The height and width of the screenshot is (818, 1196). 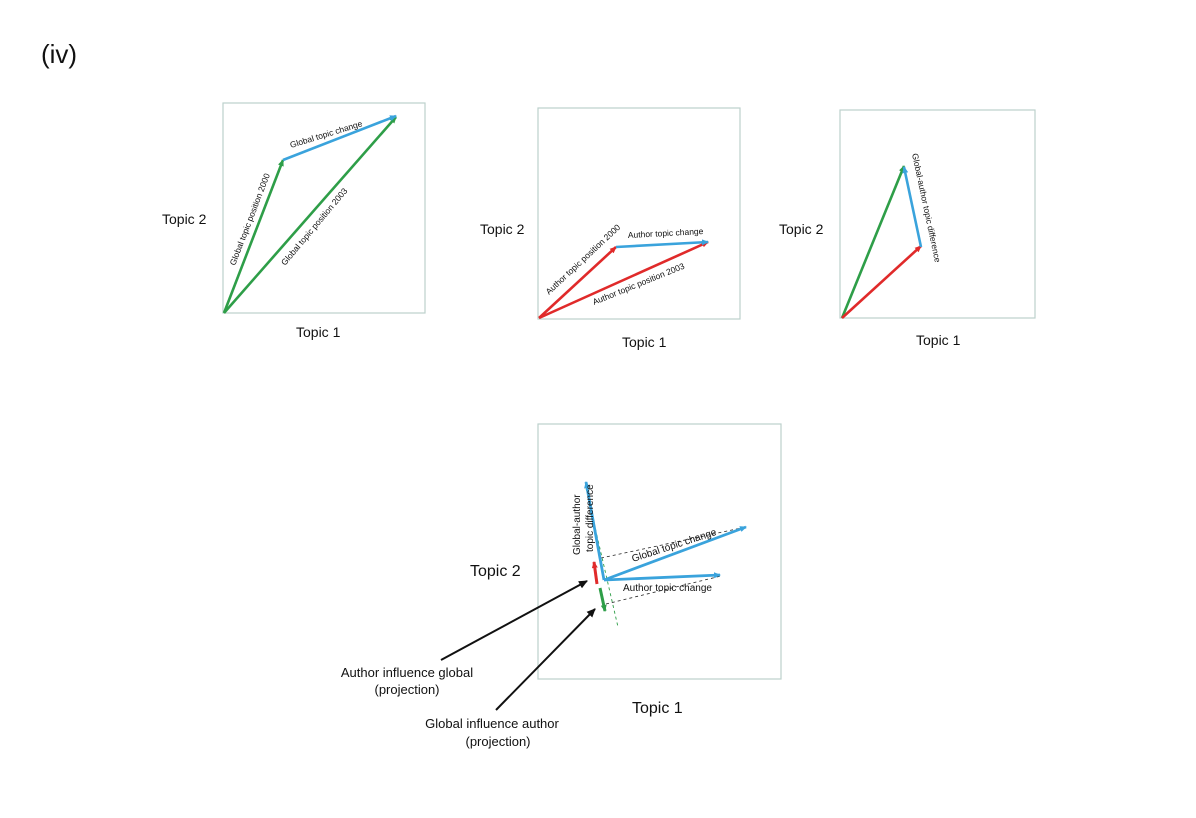 I want to click on projection-guide-lower, so click(x=663, y=590).